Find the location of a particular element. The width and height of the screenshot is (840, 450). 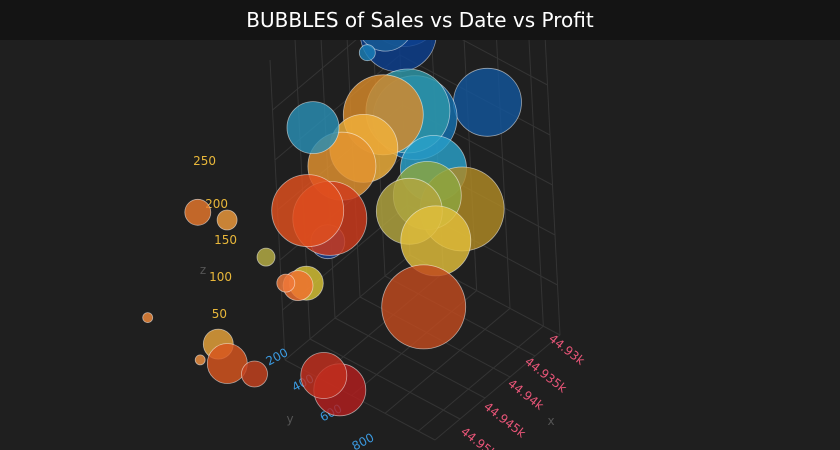

x-tick-label: 44.93k is located at coordinates (566, 349).